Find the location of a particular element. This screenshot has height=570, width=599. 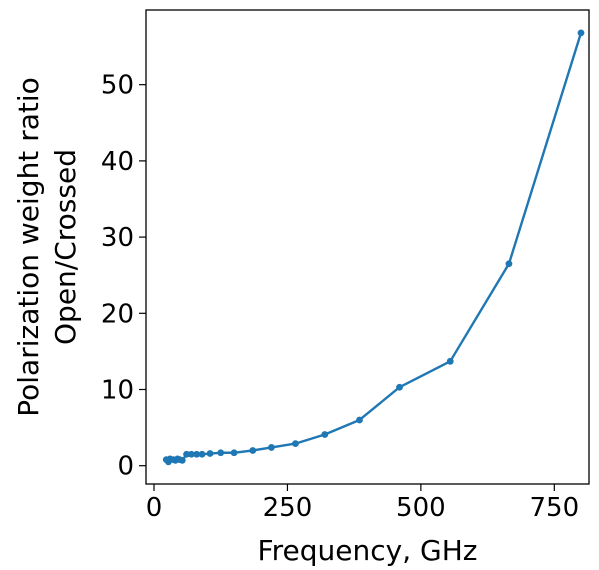

y-axis-label-line-2: Open/Crossed is located at coordinates (65, 247).